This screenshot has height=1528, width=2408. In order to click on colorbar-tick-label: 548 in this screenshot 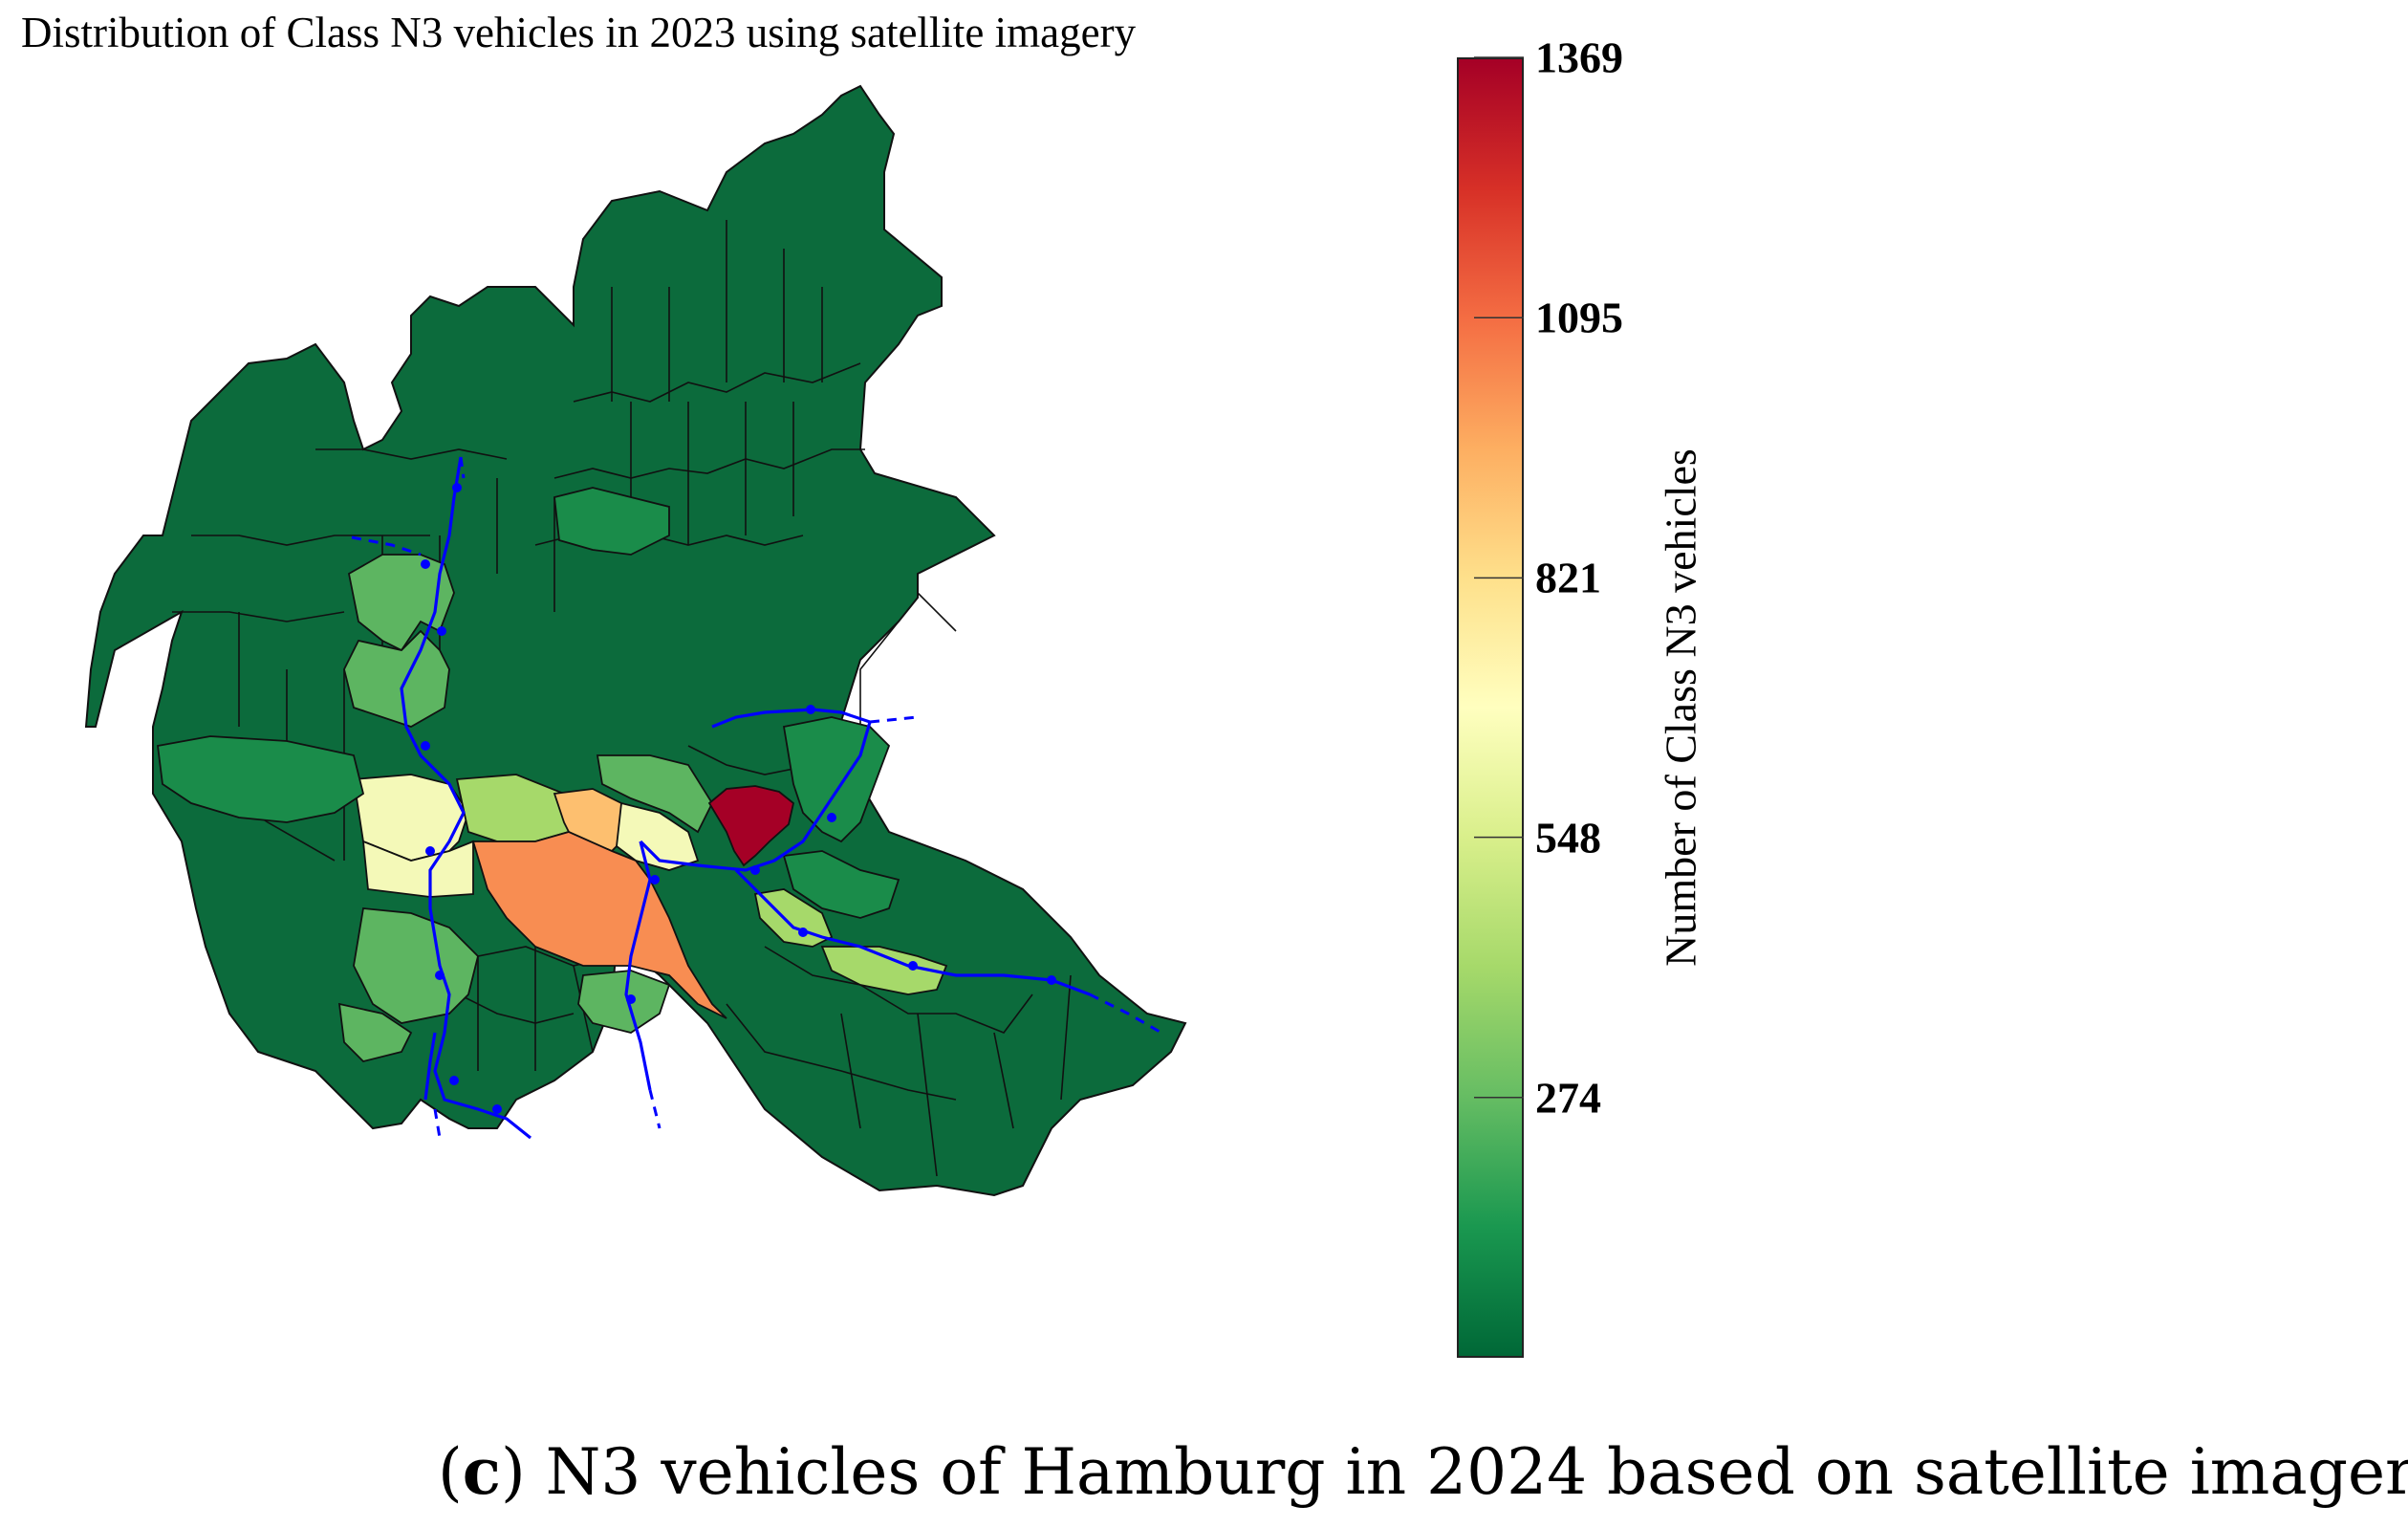, I will do `click(1568, 837)`.